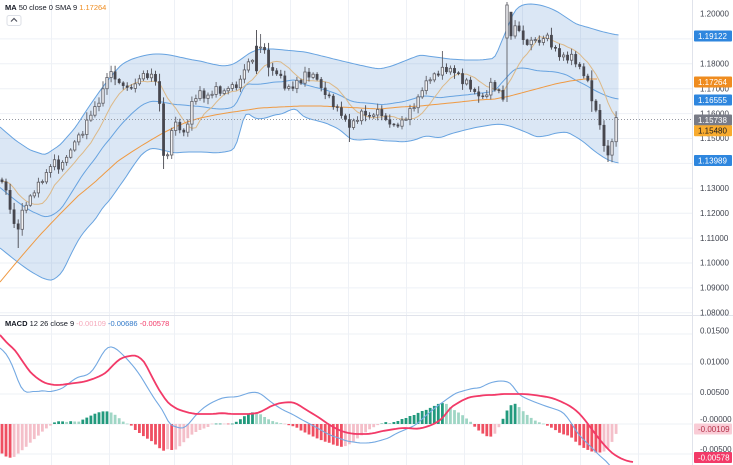 This screenshot has width=733, height=465. I want to click on svg-text: 1.17000, so click(714, 88).